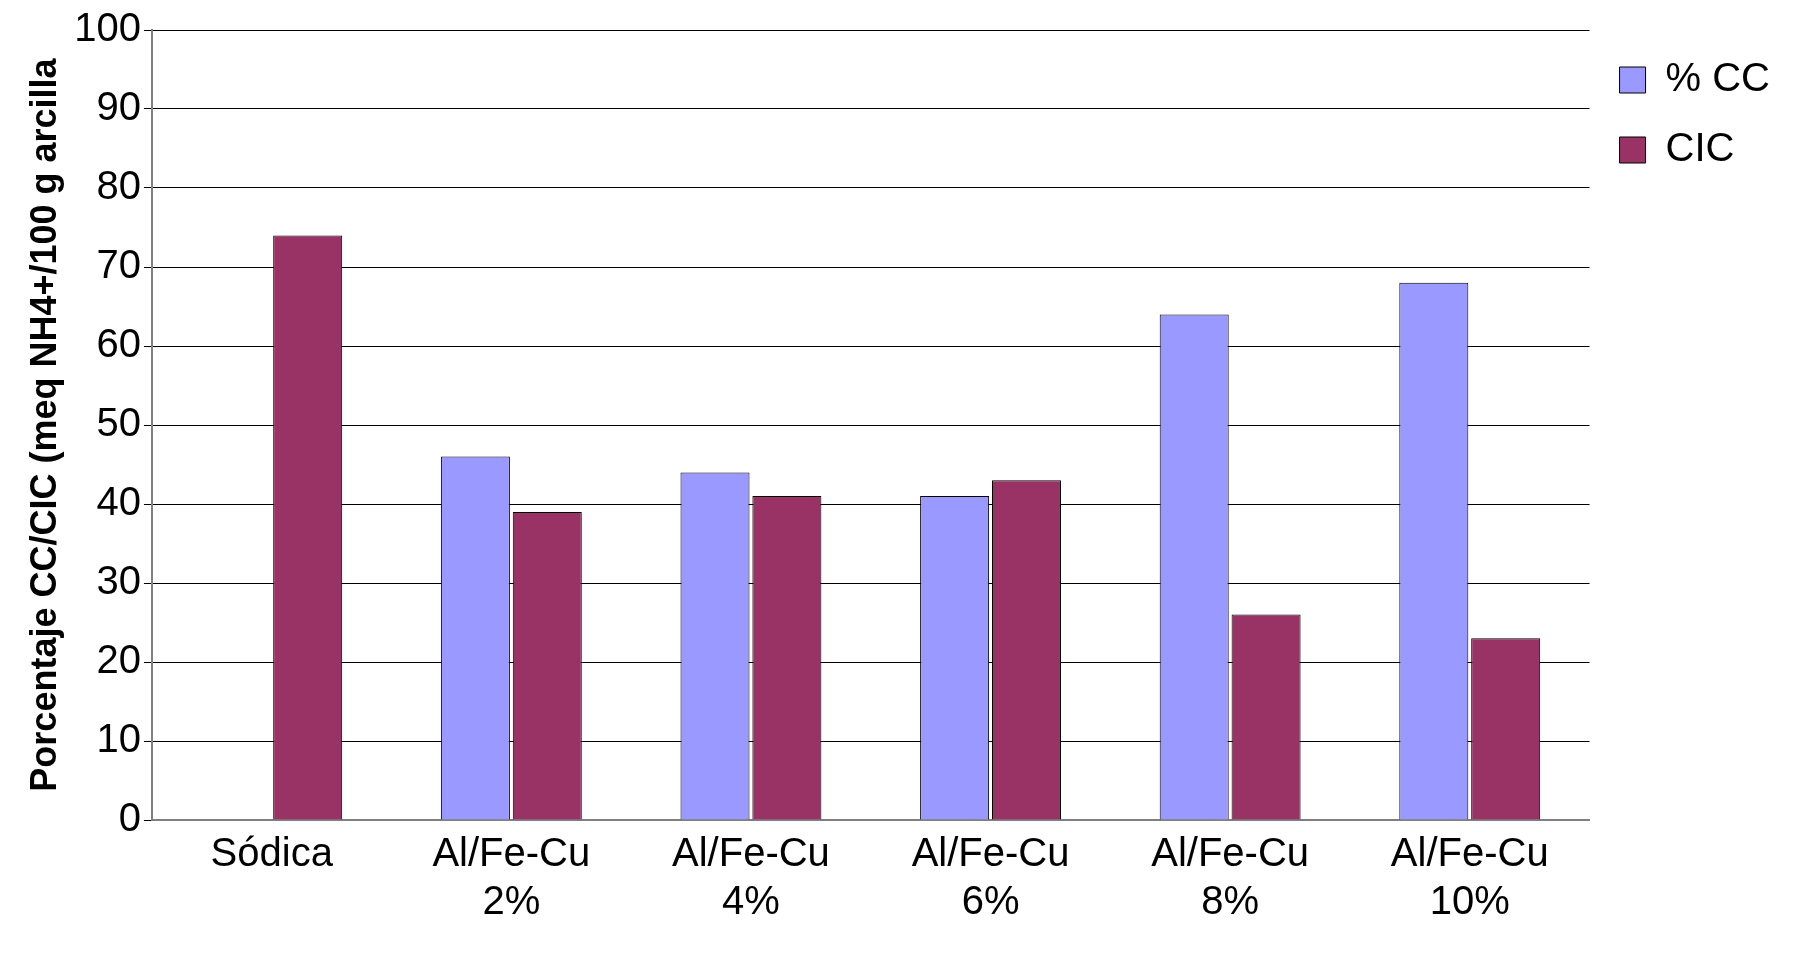  What do you see at coordinates (272, 852) in the screenshot?
I see `x-tick-label: Sódica` at bounding box center [272, 852].